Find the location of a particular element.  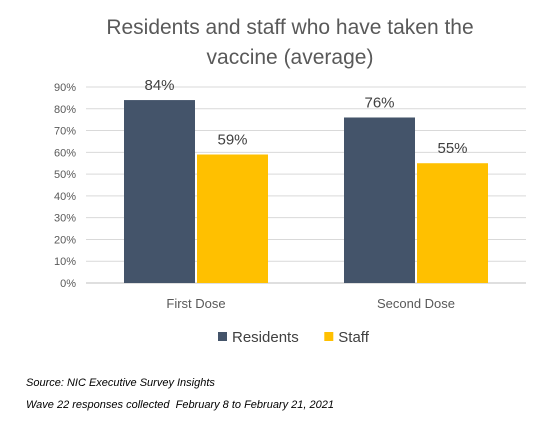

y-tick-label: 50% is located at coordinates (65, 175).